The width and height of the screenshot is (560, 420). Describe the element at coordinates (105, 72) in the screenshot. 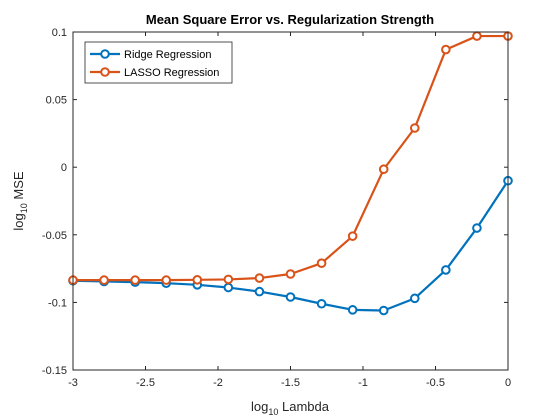

I see `legend-lasso-marker` at that location.